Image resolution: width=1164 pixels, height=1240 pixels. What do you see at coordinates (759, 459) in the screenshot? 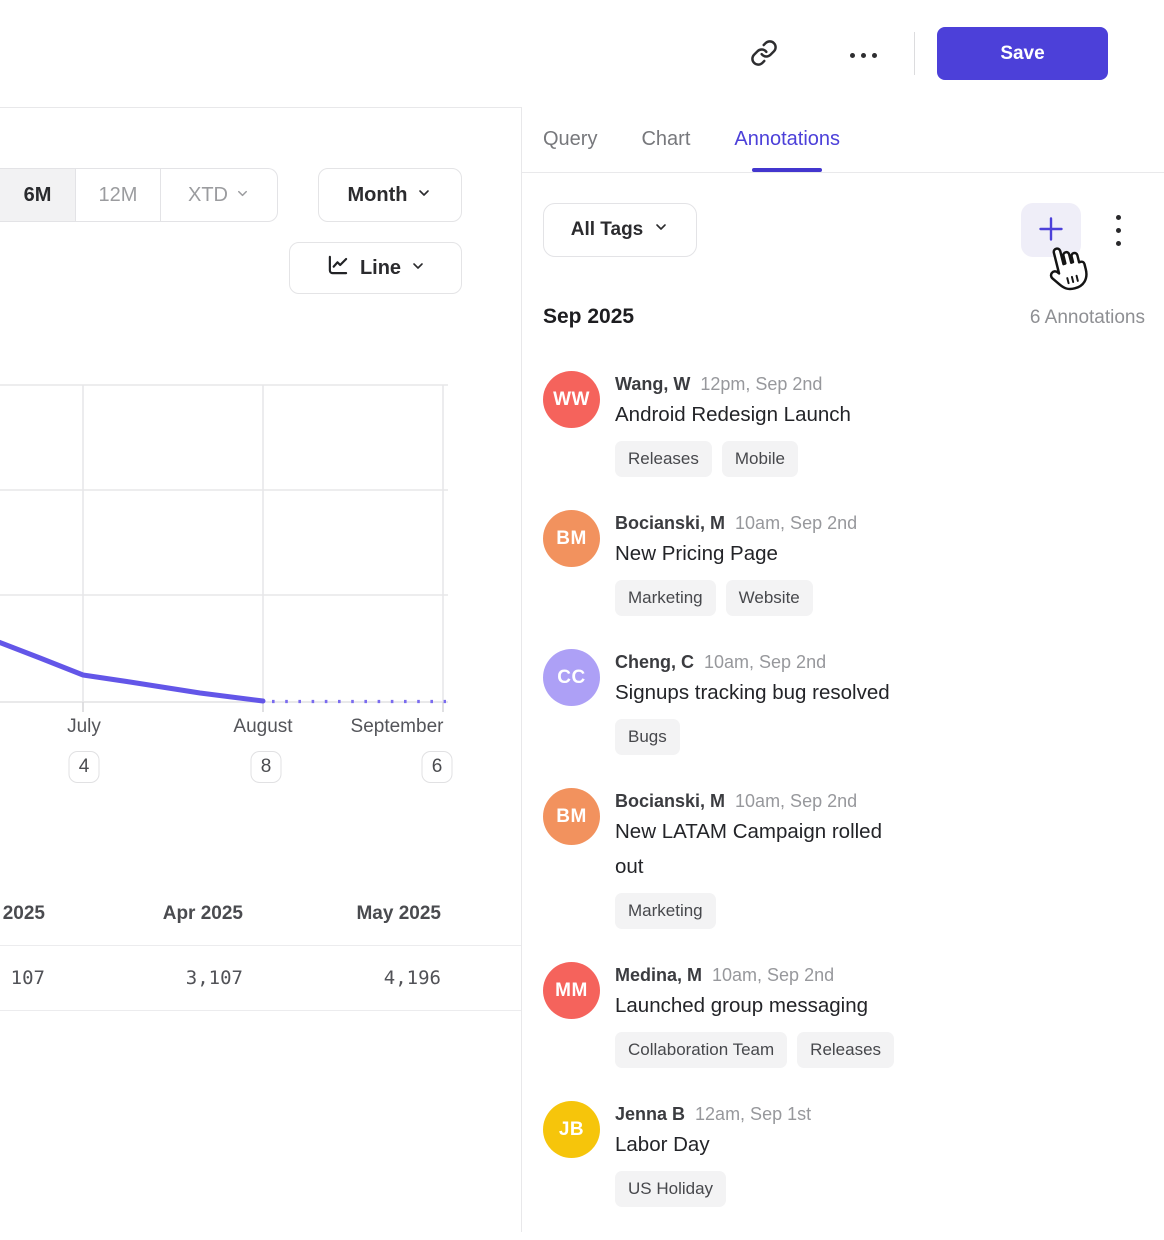
I see `tag-pill: Mobile` at bounding box center [759, 459].